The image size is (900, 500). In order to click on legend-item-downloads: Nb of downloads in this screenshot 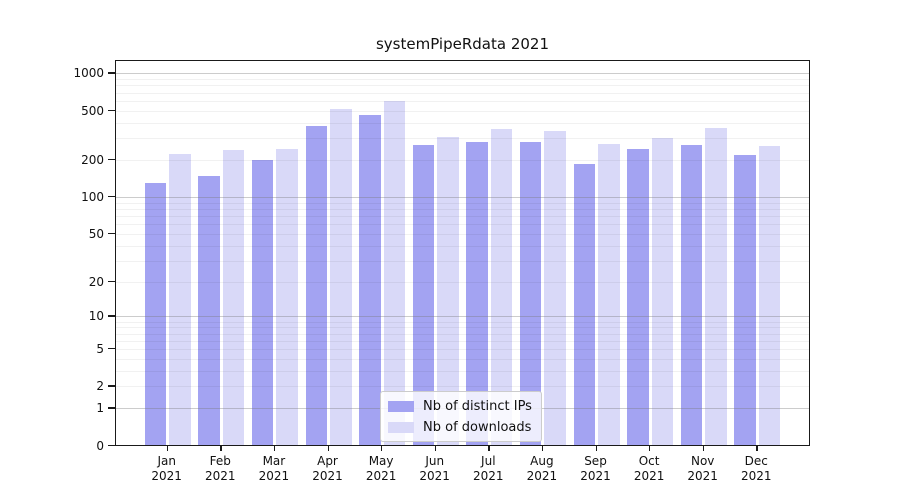, I will do `click(460, 427)`.